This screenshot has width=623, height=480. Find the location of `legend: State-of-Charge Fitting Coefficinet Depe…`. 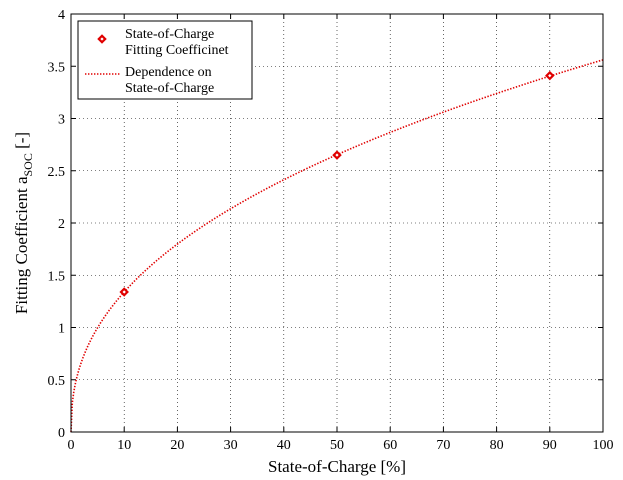

legend: State-of-Charge Fitting Coefficinet Depe… is located at coordinates (165, 60).